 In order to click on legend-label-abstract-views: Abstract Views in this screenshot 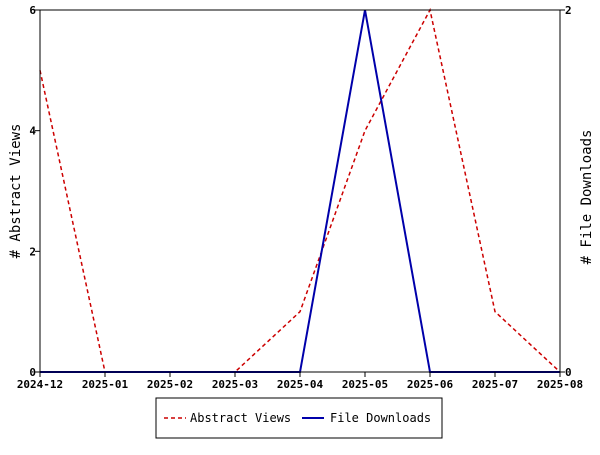, I will do `click(240, 418)`.